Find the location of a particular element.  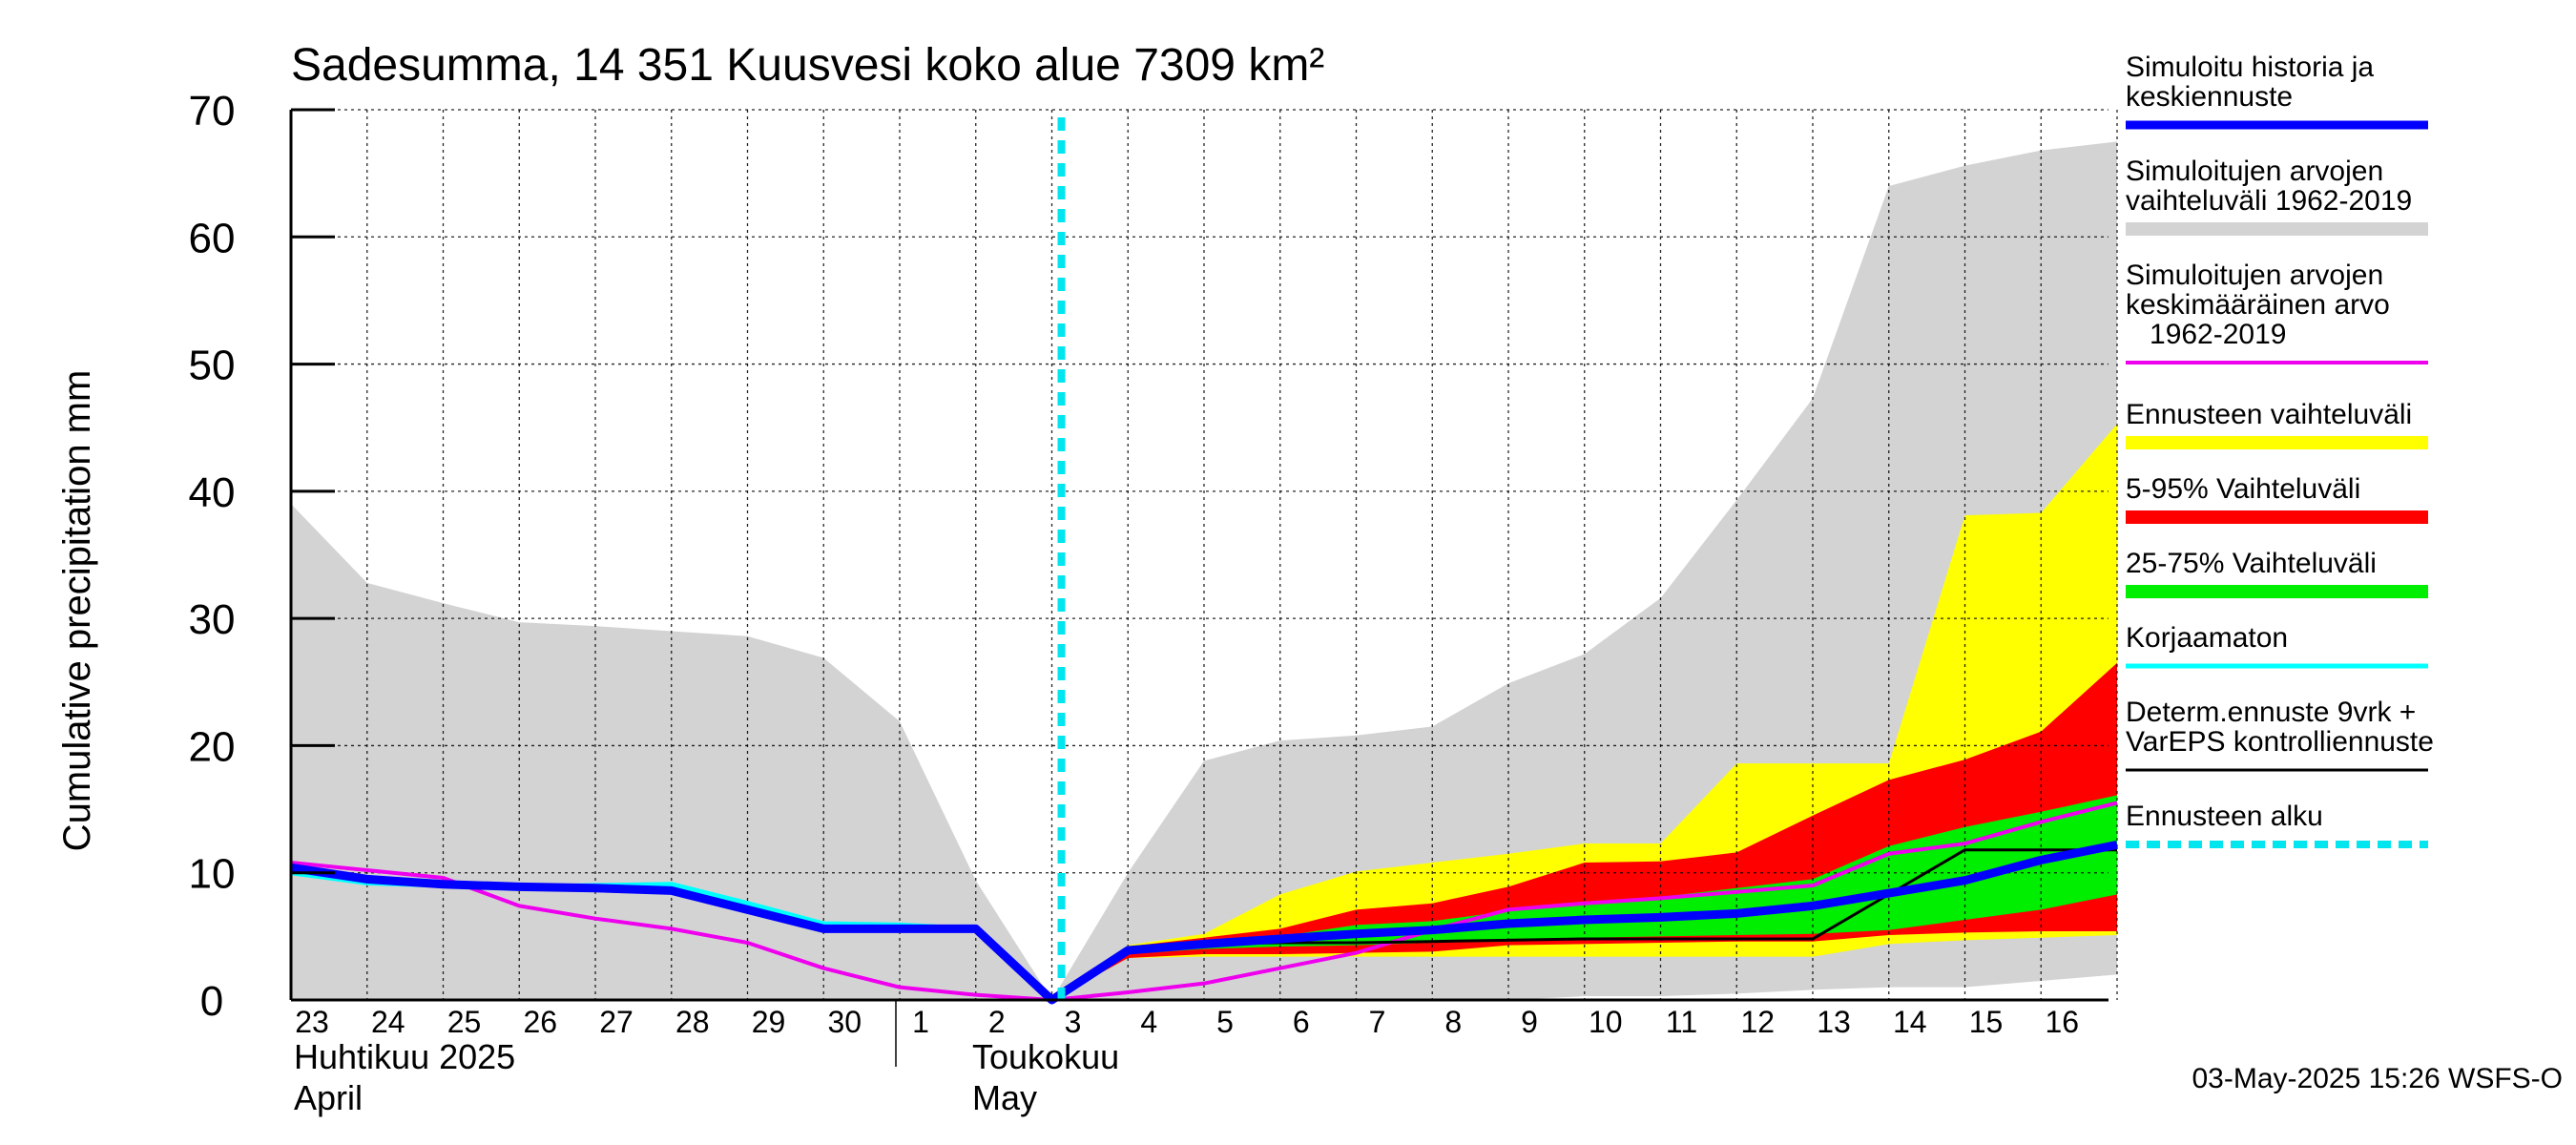

x-tick-label: 27 is located at coordinates (616, 1022).